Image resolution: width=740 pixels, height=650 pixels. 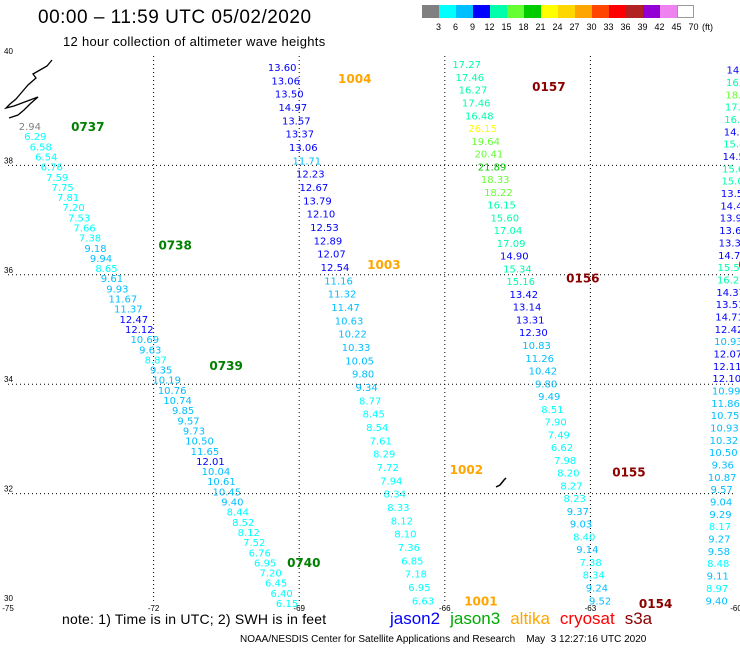 What do you see at coordinates (367, 388) in the screenshot?
I see `swh-value: 9.34` at bounding box center [367, 388].